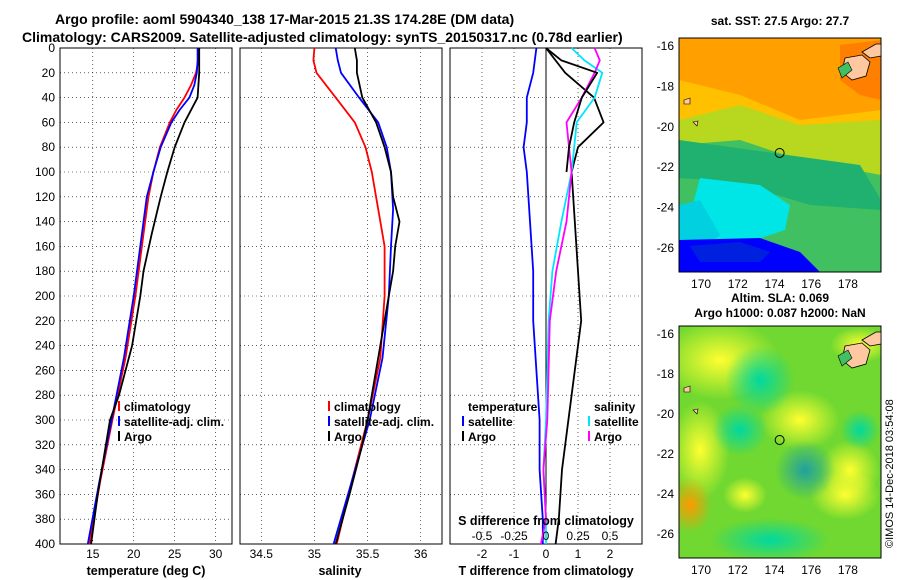 This screenshot has height=580, width=900. Describe the element at coordinates (616, 422) in the screenshot. I see `legend-s-satellite: satellite` at that location.